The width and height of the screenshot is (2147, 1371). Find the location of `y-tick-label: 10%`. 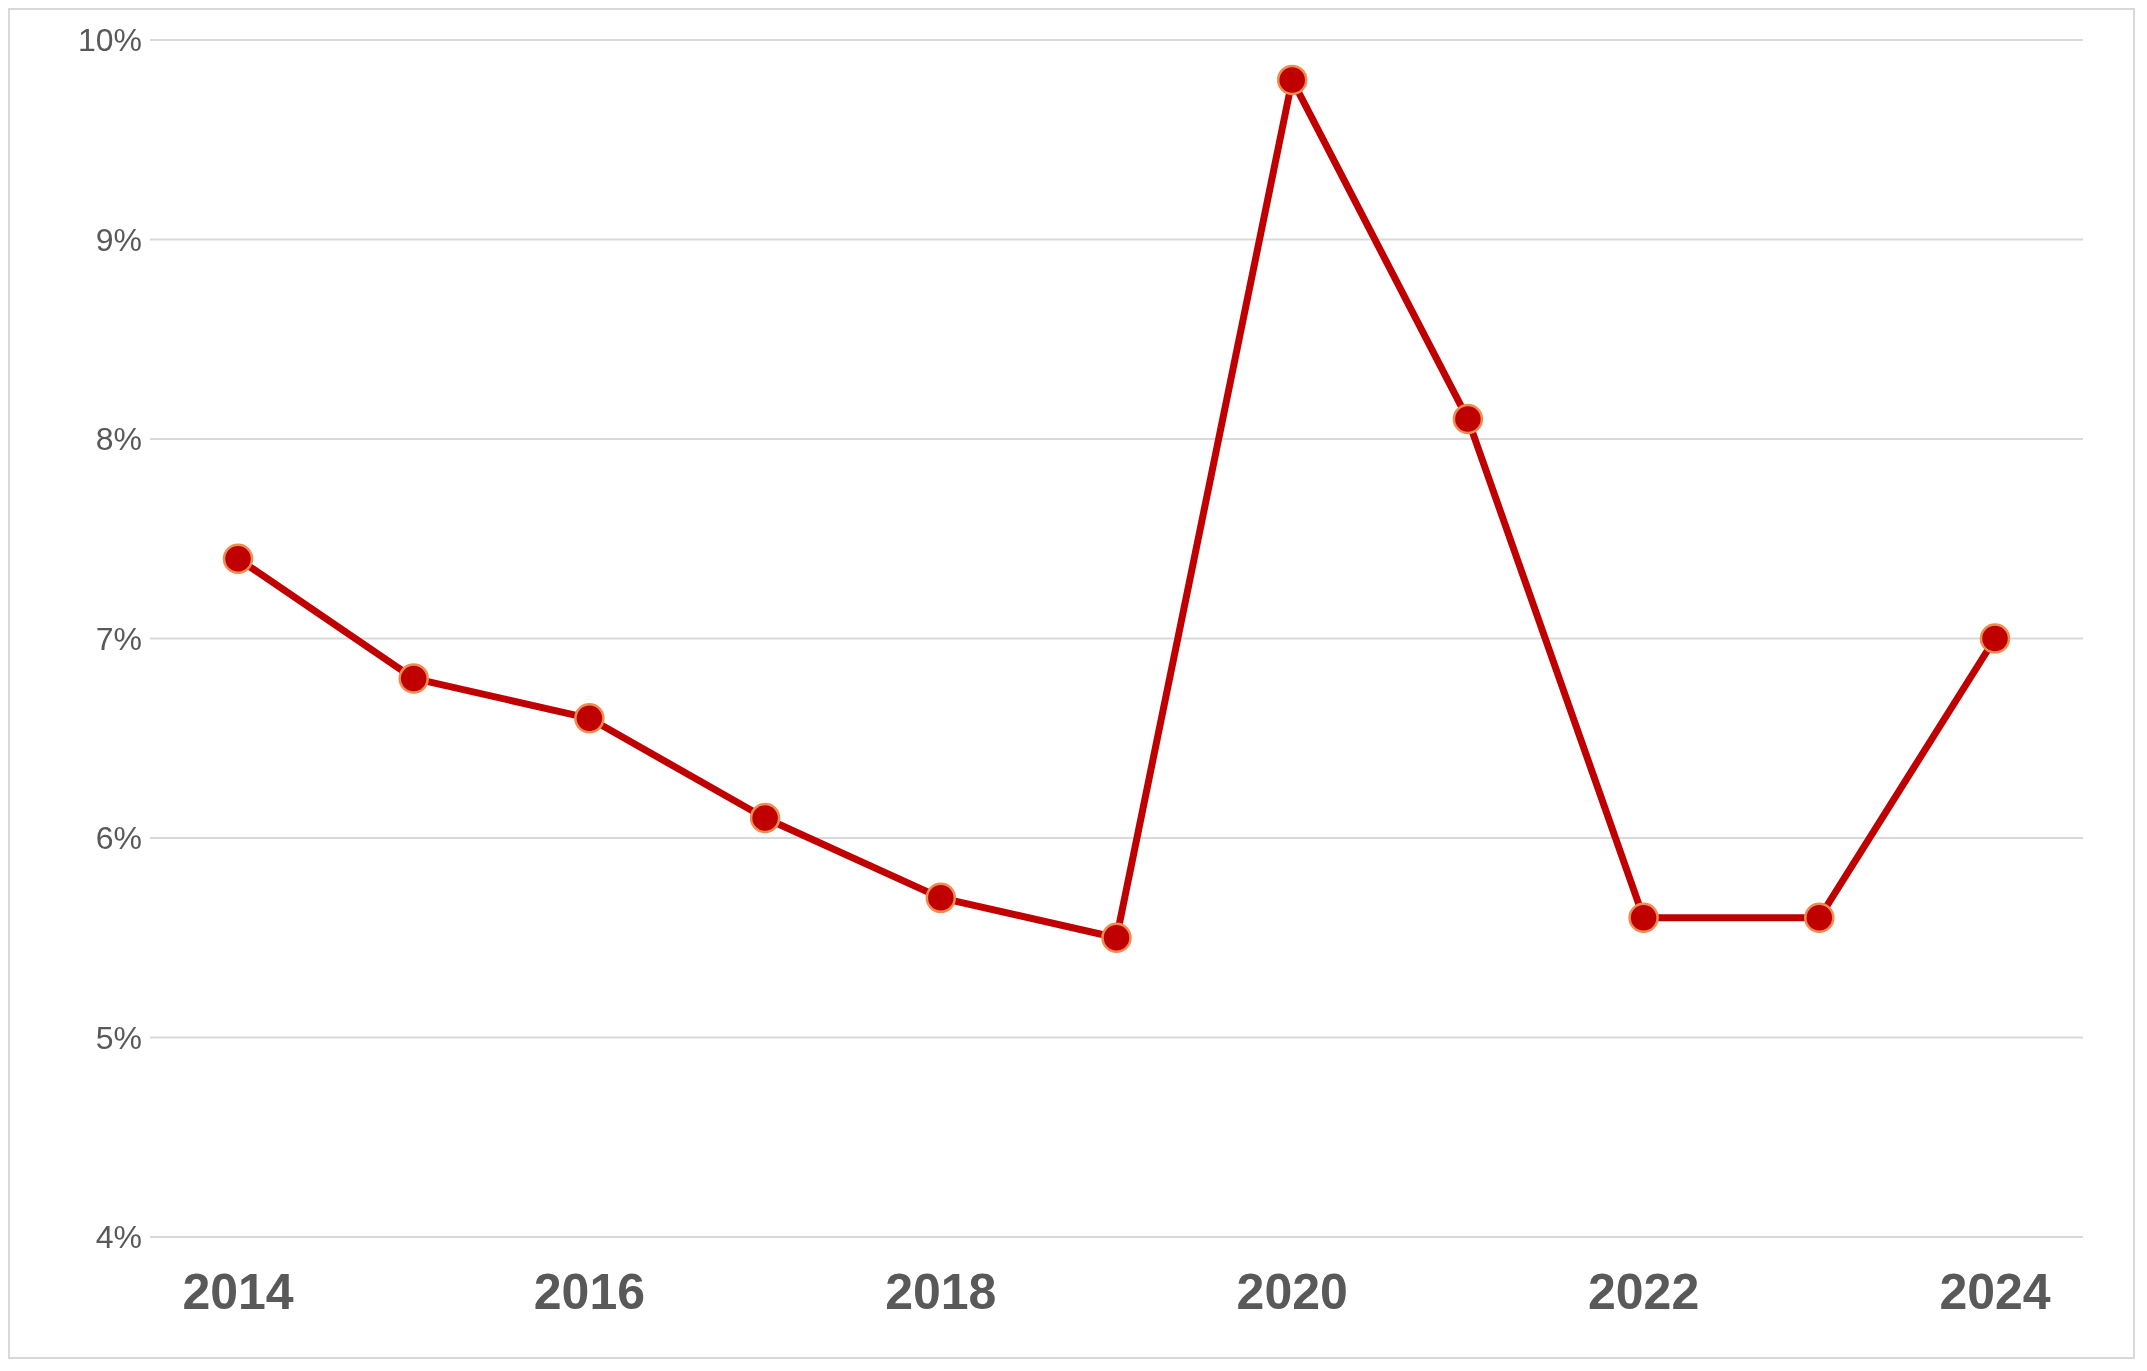

y-tick-label: 10% is located at coordinates (109, 40).